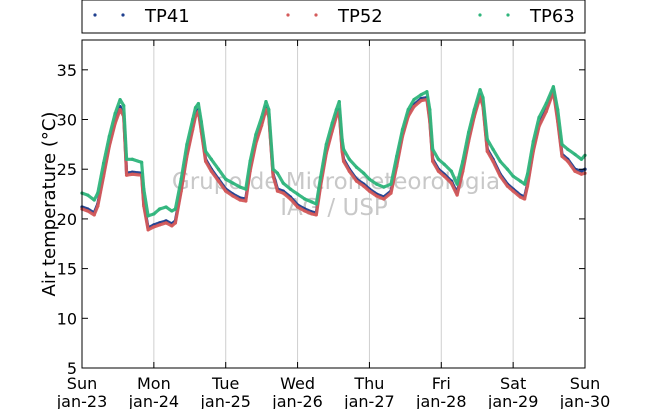  Describe the element at coordinates (72, 368) in the screenshot. I see `y-tick-label-5: 5` at that location.